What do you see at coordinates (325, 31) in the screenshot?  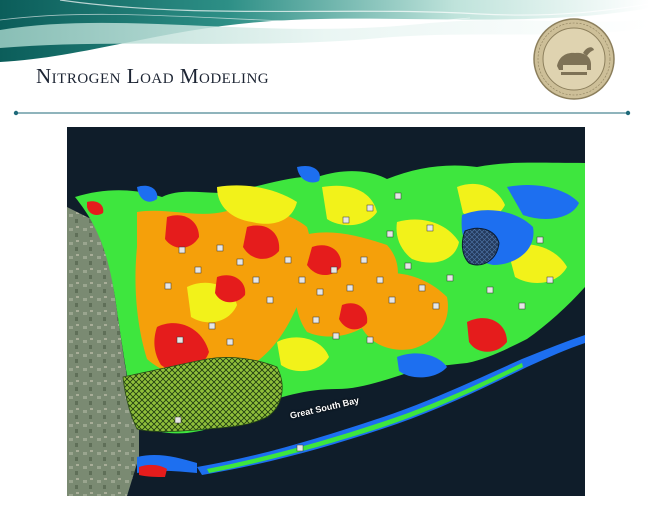 I see `header-wave-banner` at bounding box center [325, 31].